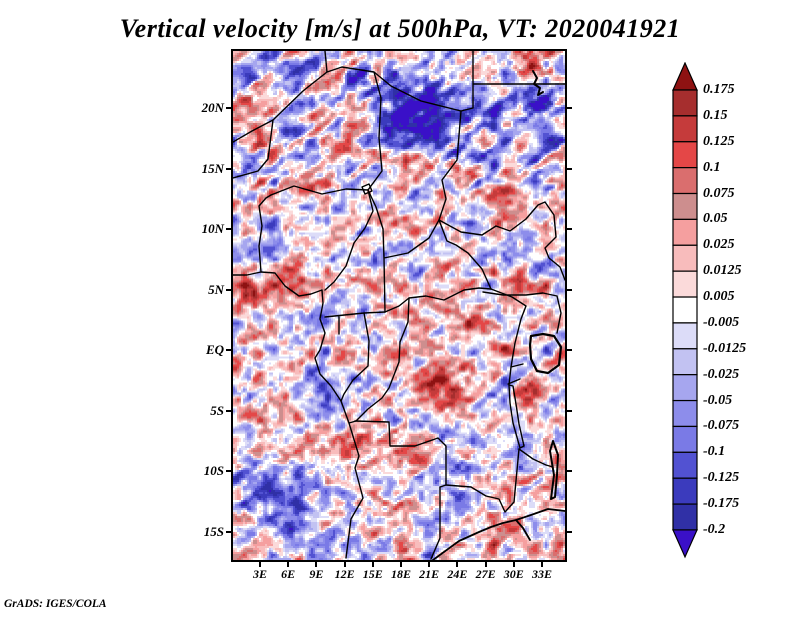 Image resolution: width=800 pixels, height=618 pixels. I want to click on colorbar-label: -0.0125, so click(725, 348).